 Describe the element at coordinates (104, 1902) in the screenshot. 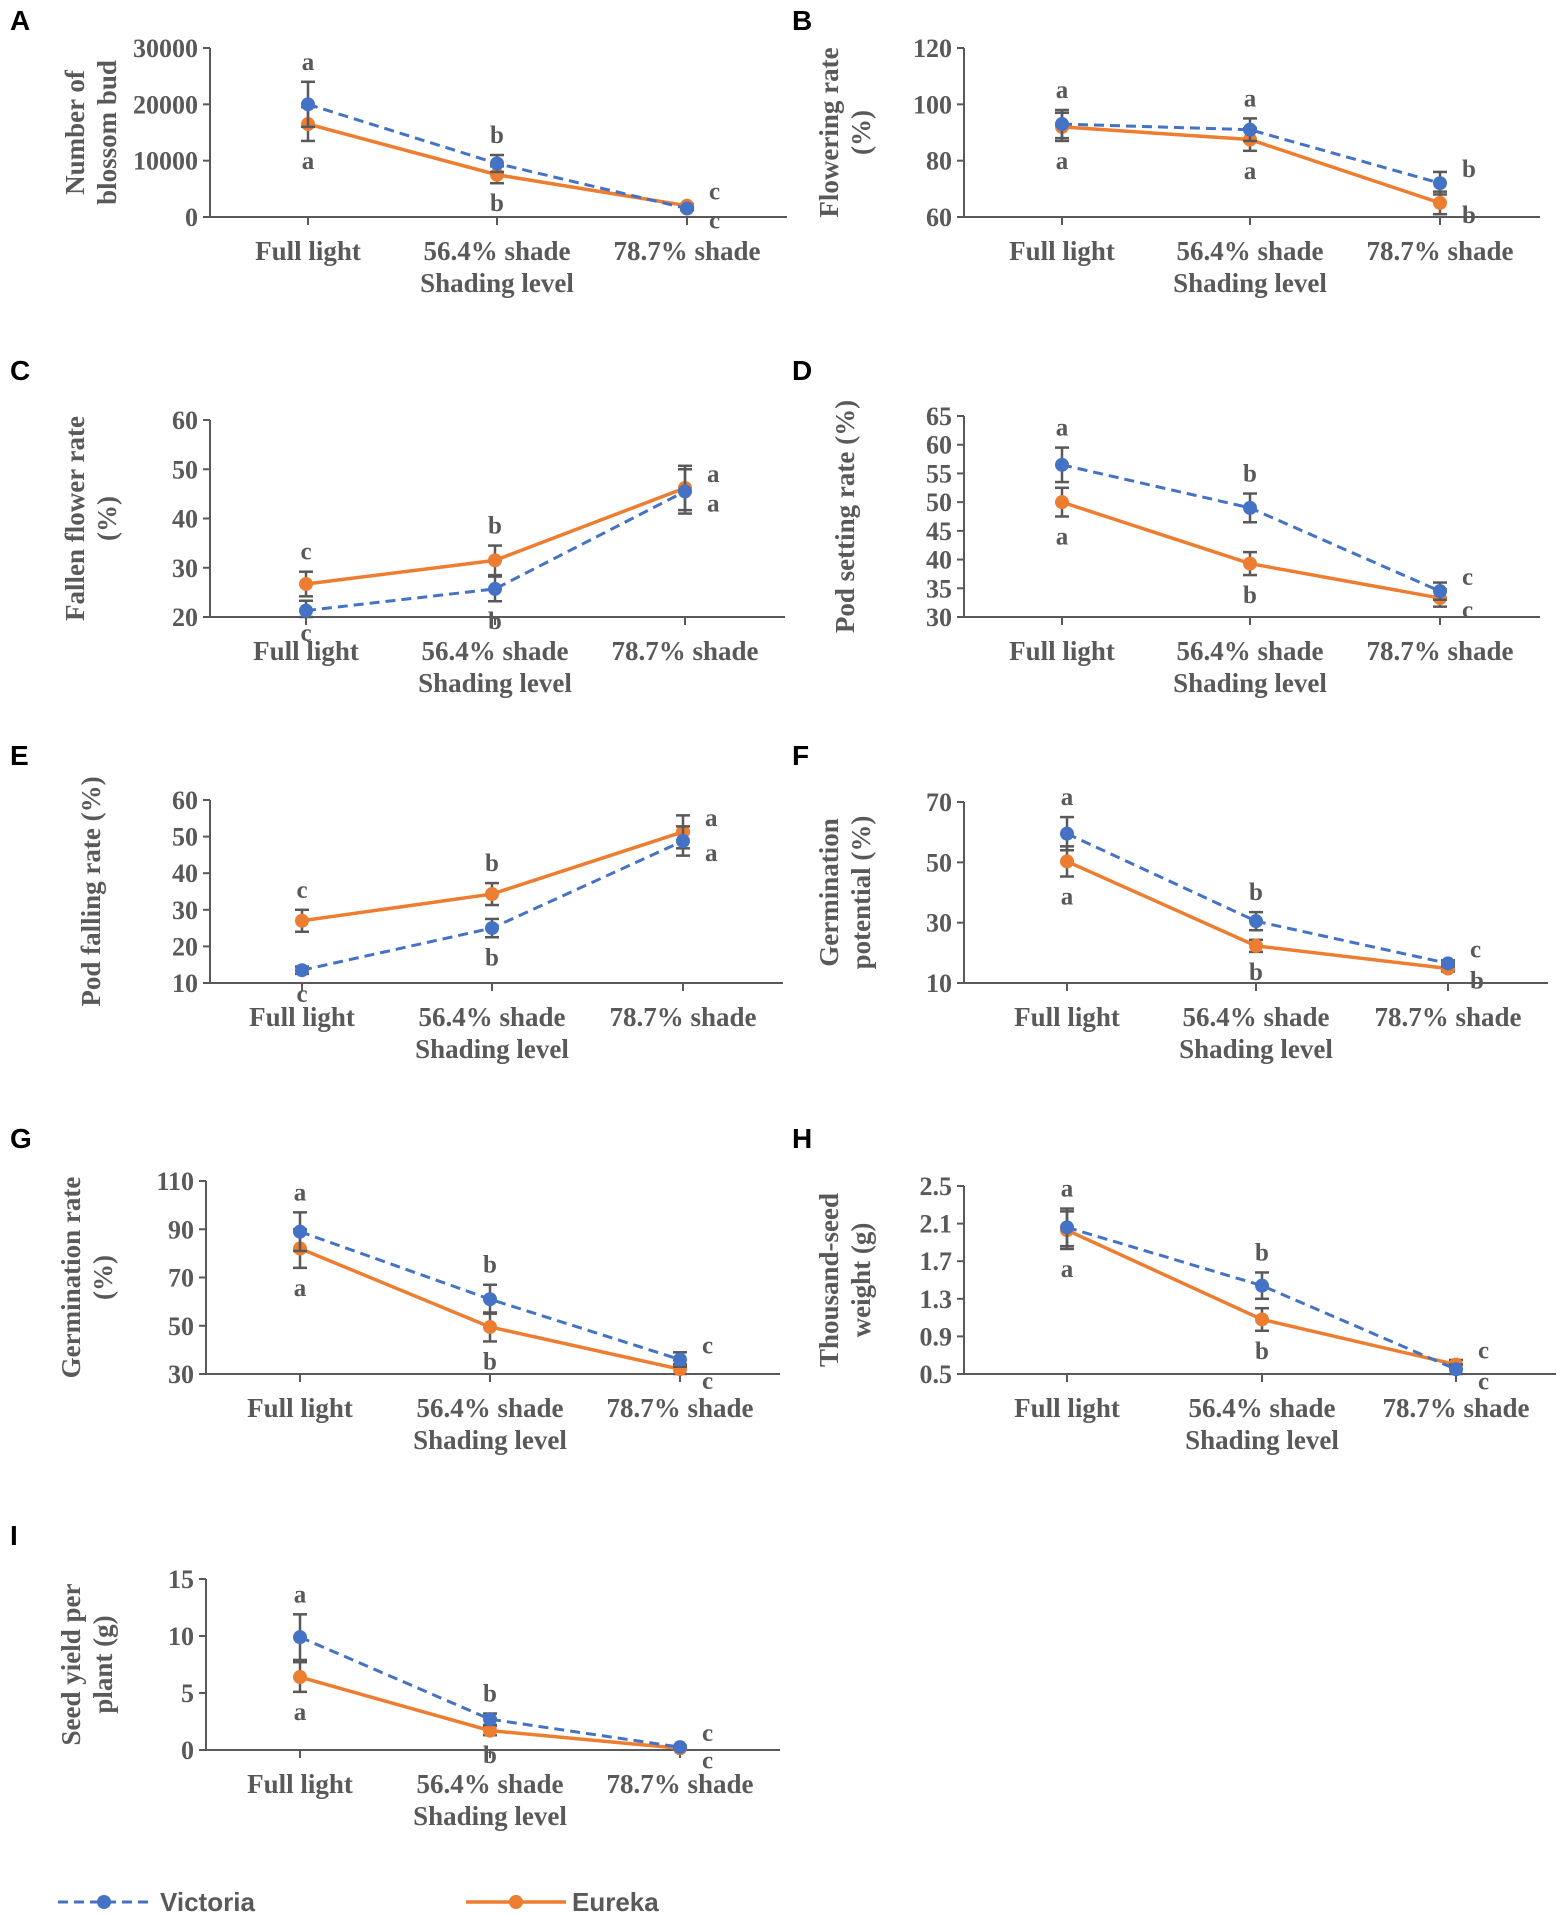

I see `legend-victoria-marker` at that location.